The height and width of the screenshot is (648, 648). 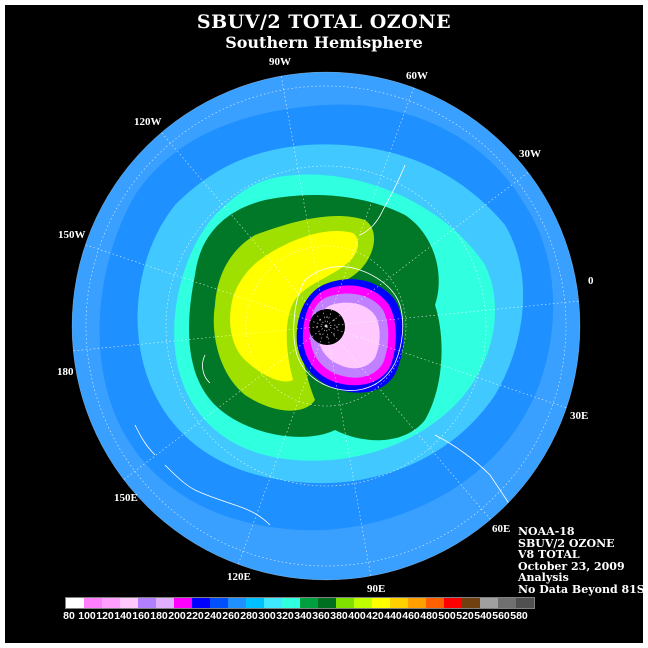 I want to click on colorbar-label: 240, so click(x=213, y=616).